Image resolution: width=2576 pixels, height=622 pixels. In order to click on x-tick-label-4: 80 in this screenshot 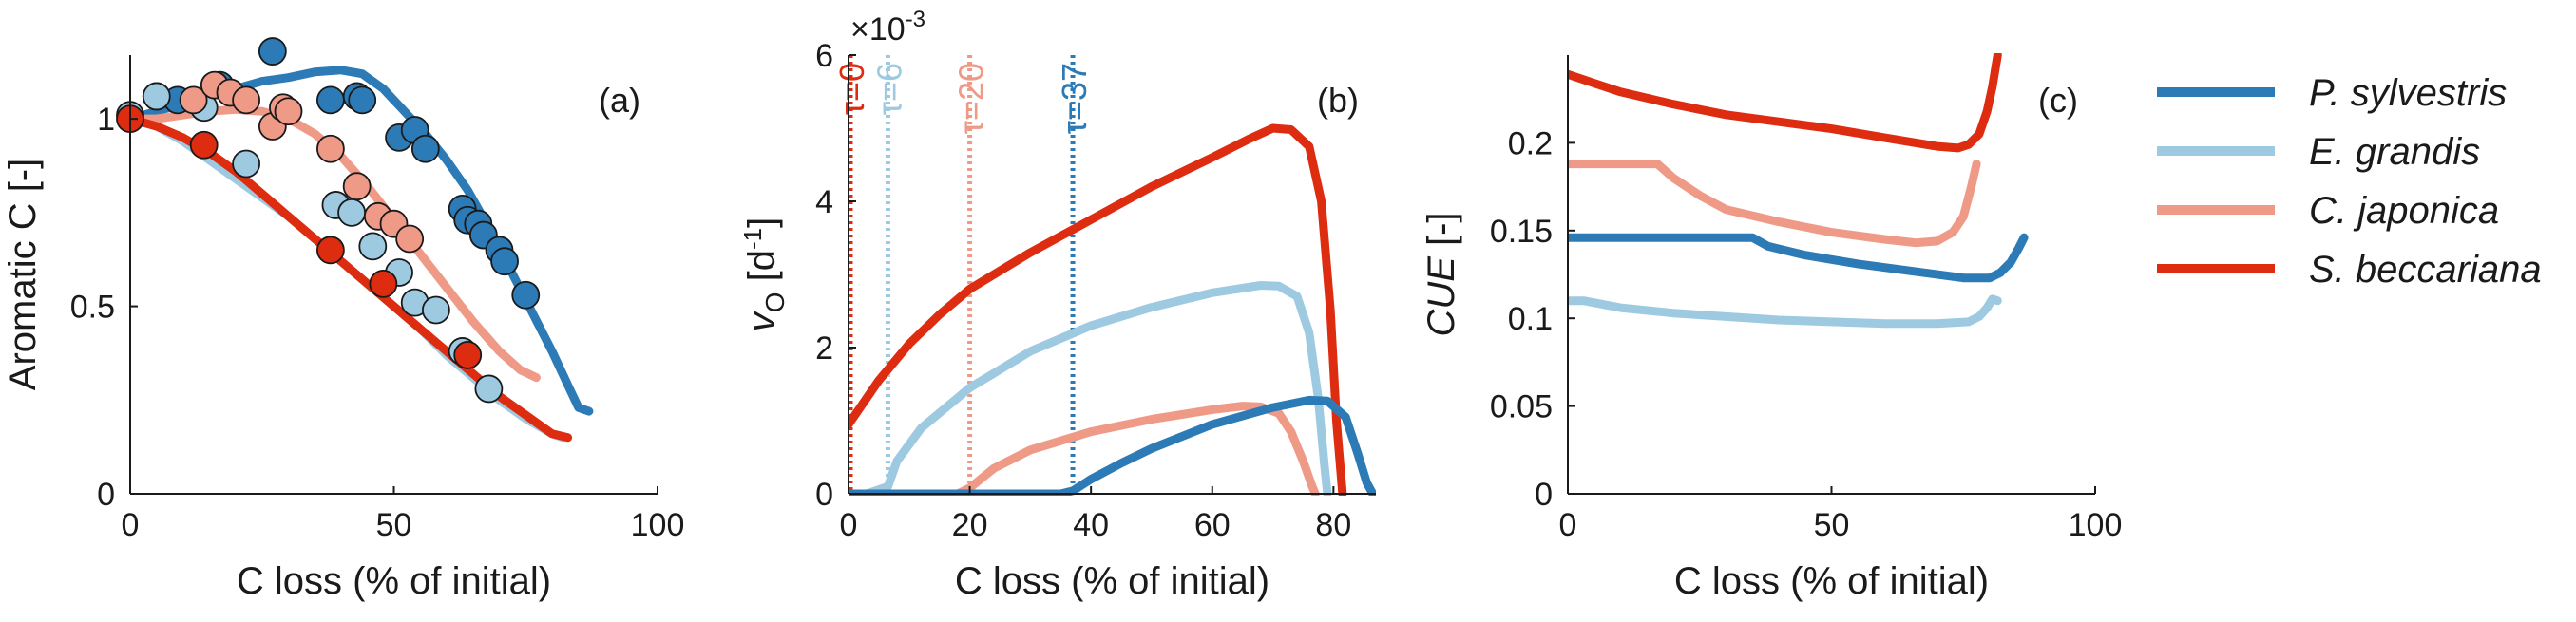, I will do `click(1333, 525)`.